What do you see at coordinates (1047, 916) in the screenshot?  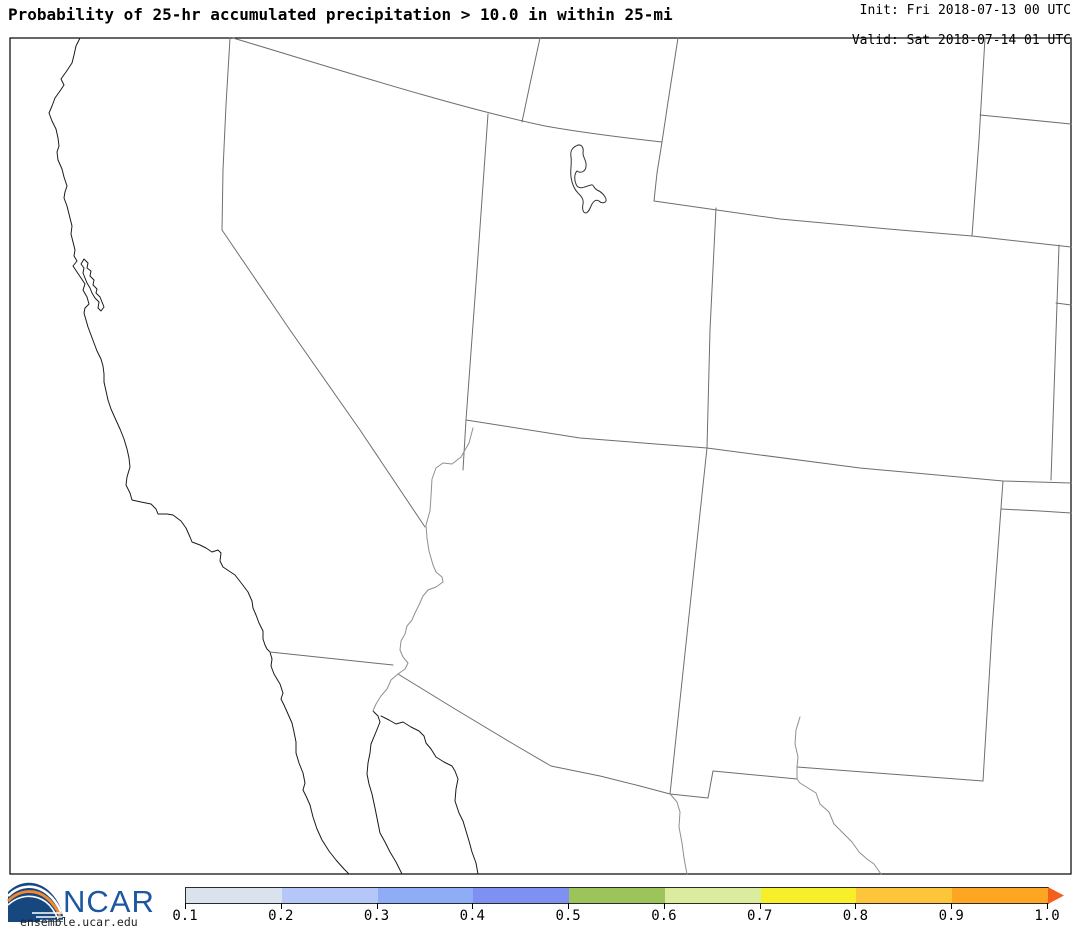 I see `colorbar-tick-label: 1.0` at bounding box center [1047, 916].